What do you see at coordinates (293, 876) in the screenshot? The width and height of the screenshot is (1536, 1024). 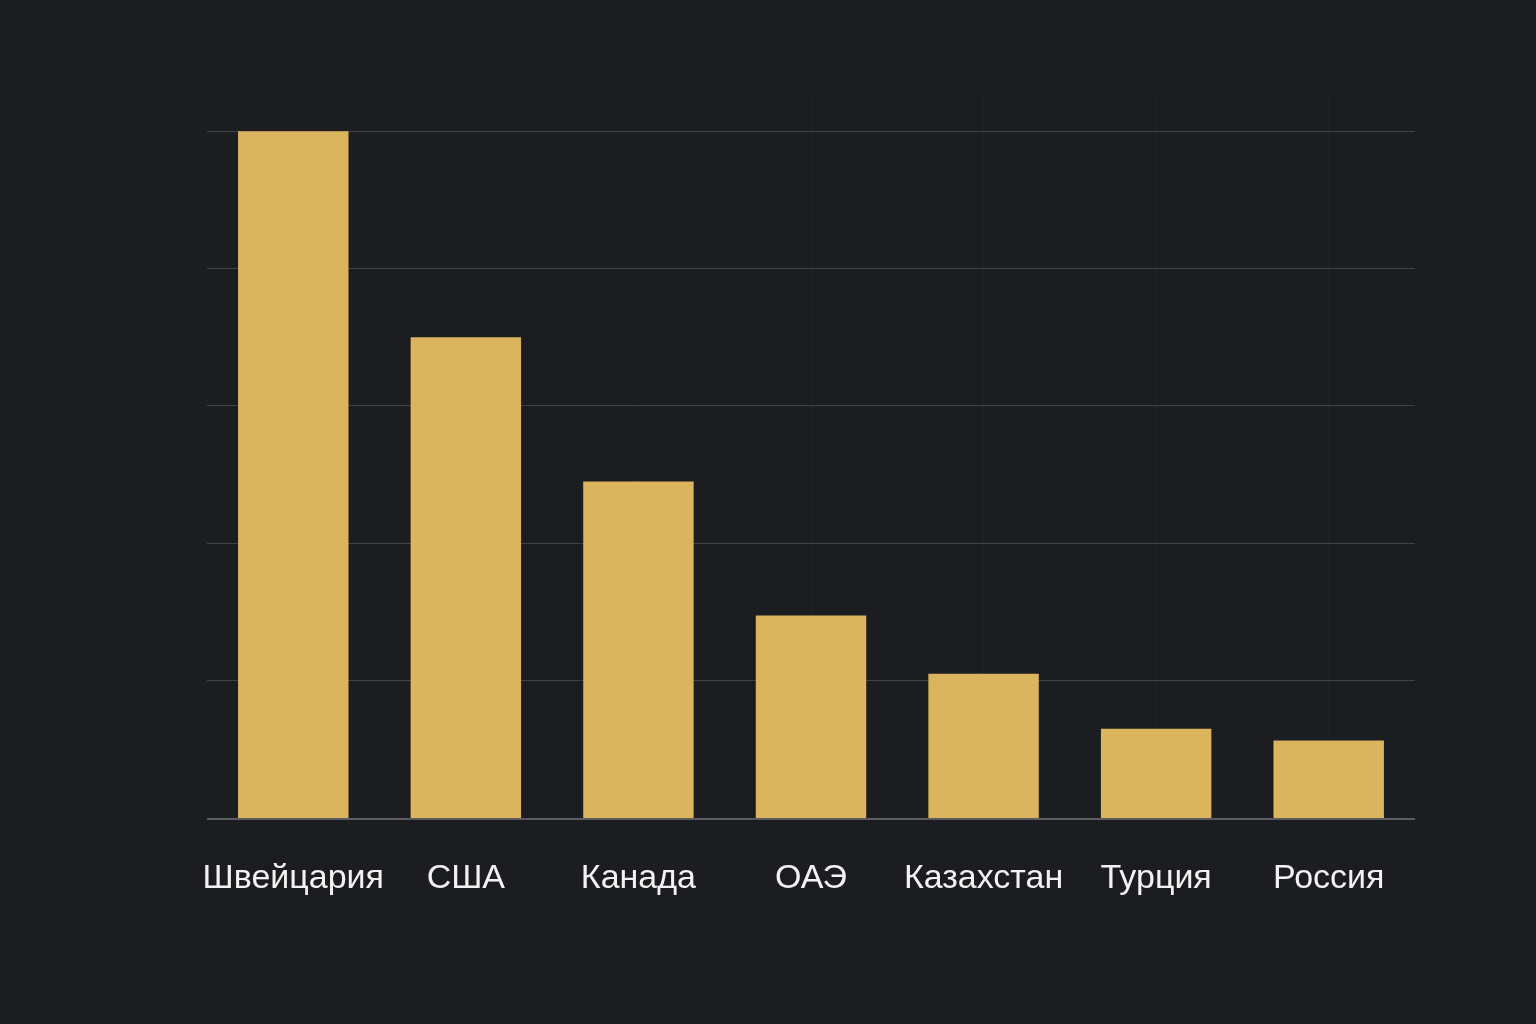 I see `x-tick-label: Швейцария` at bounding box center [293, 876].